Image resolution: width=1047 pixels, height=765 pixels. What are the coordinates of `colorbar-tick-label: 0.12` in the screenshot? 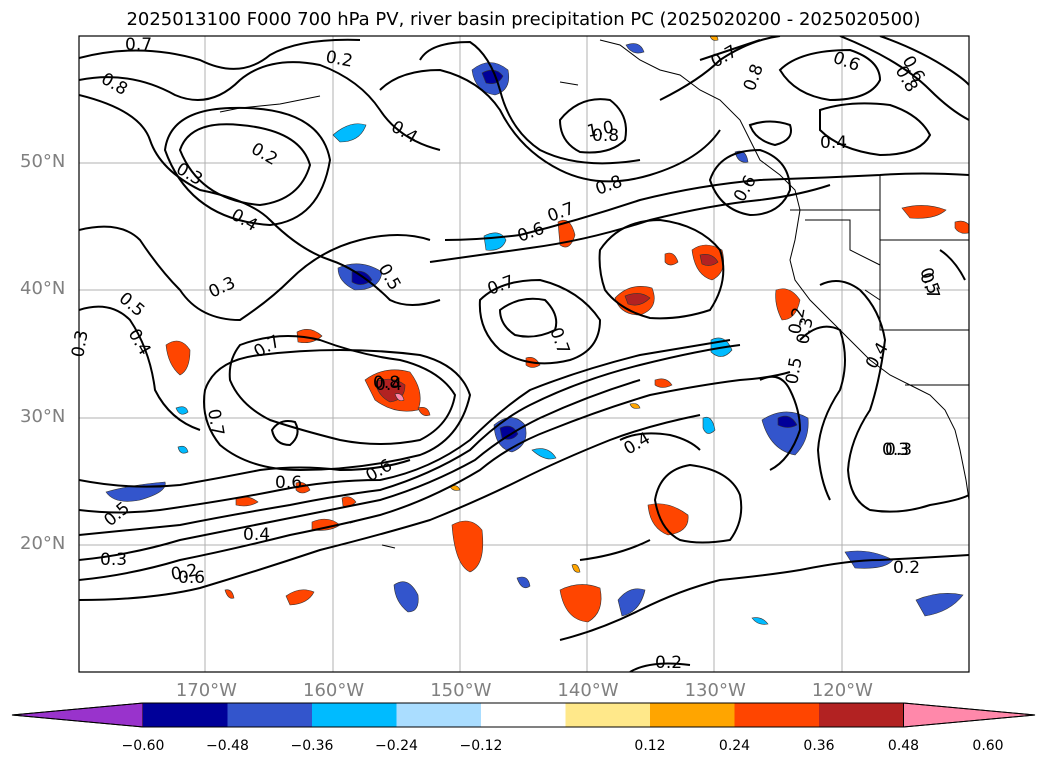 It's located at (650, 746).